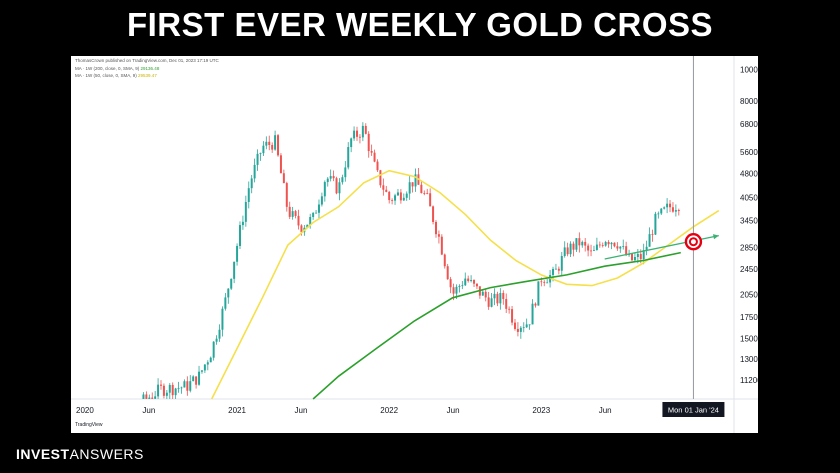 This screenshot has height=473, width=840. I want to click on y-tick-label: 17500.00, so click(749, 317).